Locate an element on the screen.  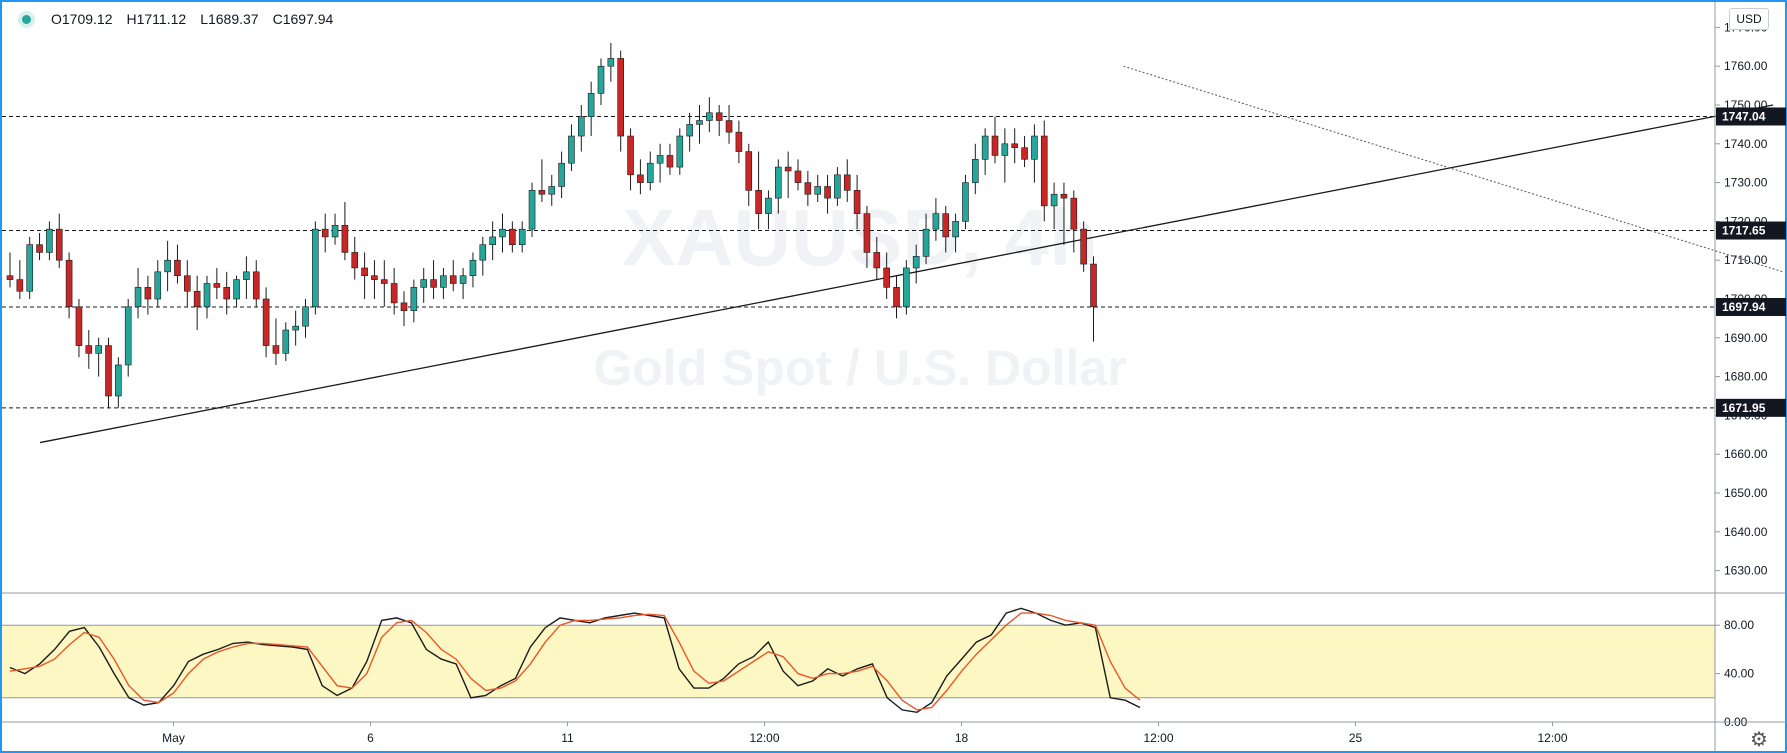
price-tick-label: 1760.00 is located at coordinates (1746, 66).